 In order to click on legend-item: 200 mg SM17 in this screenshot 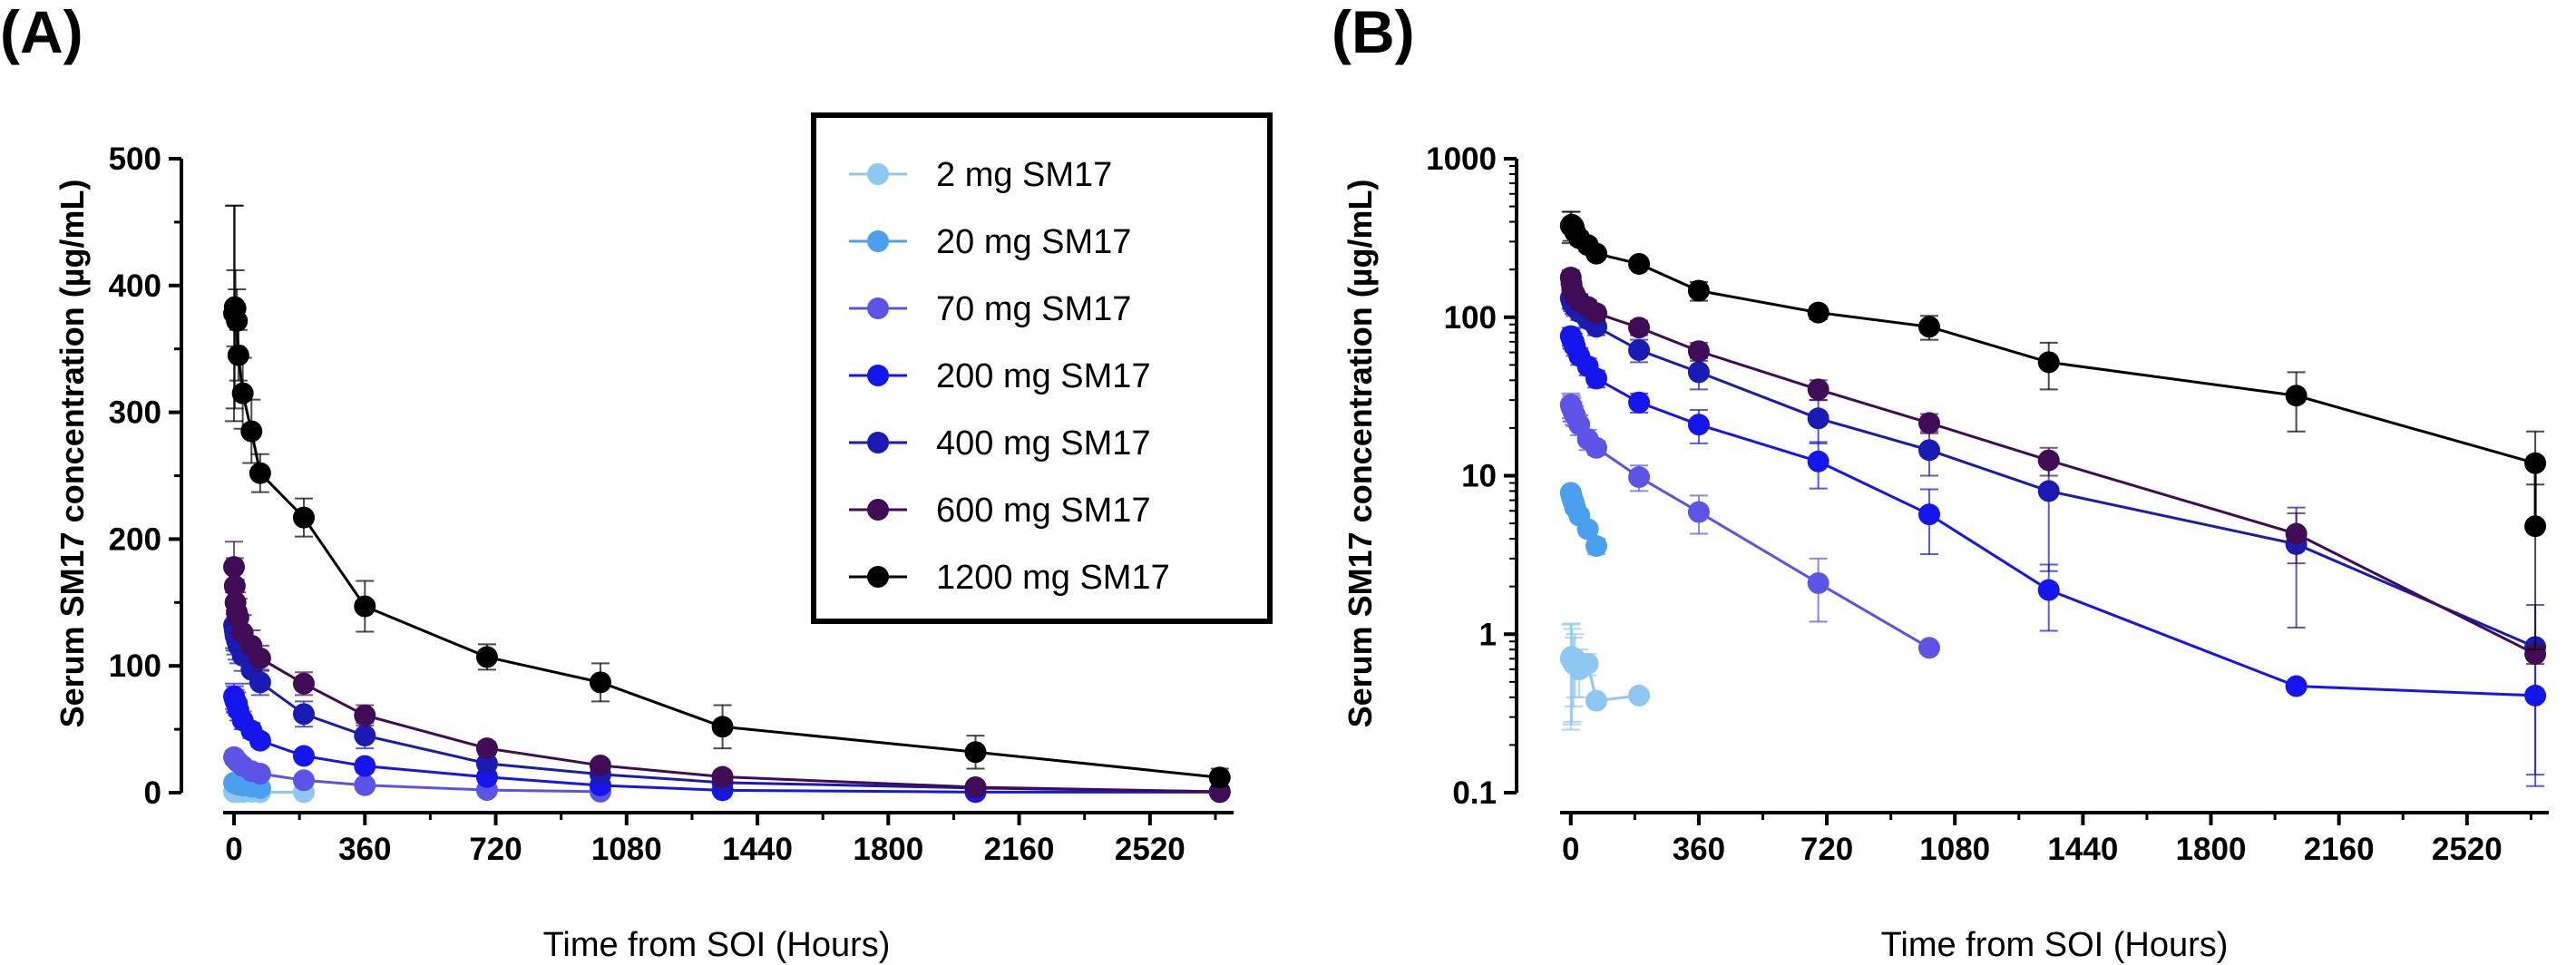, I will do `click(1000, 376)`.